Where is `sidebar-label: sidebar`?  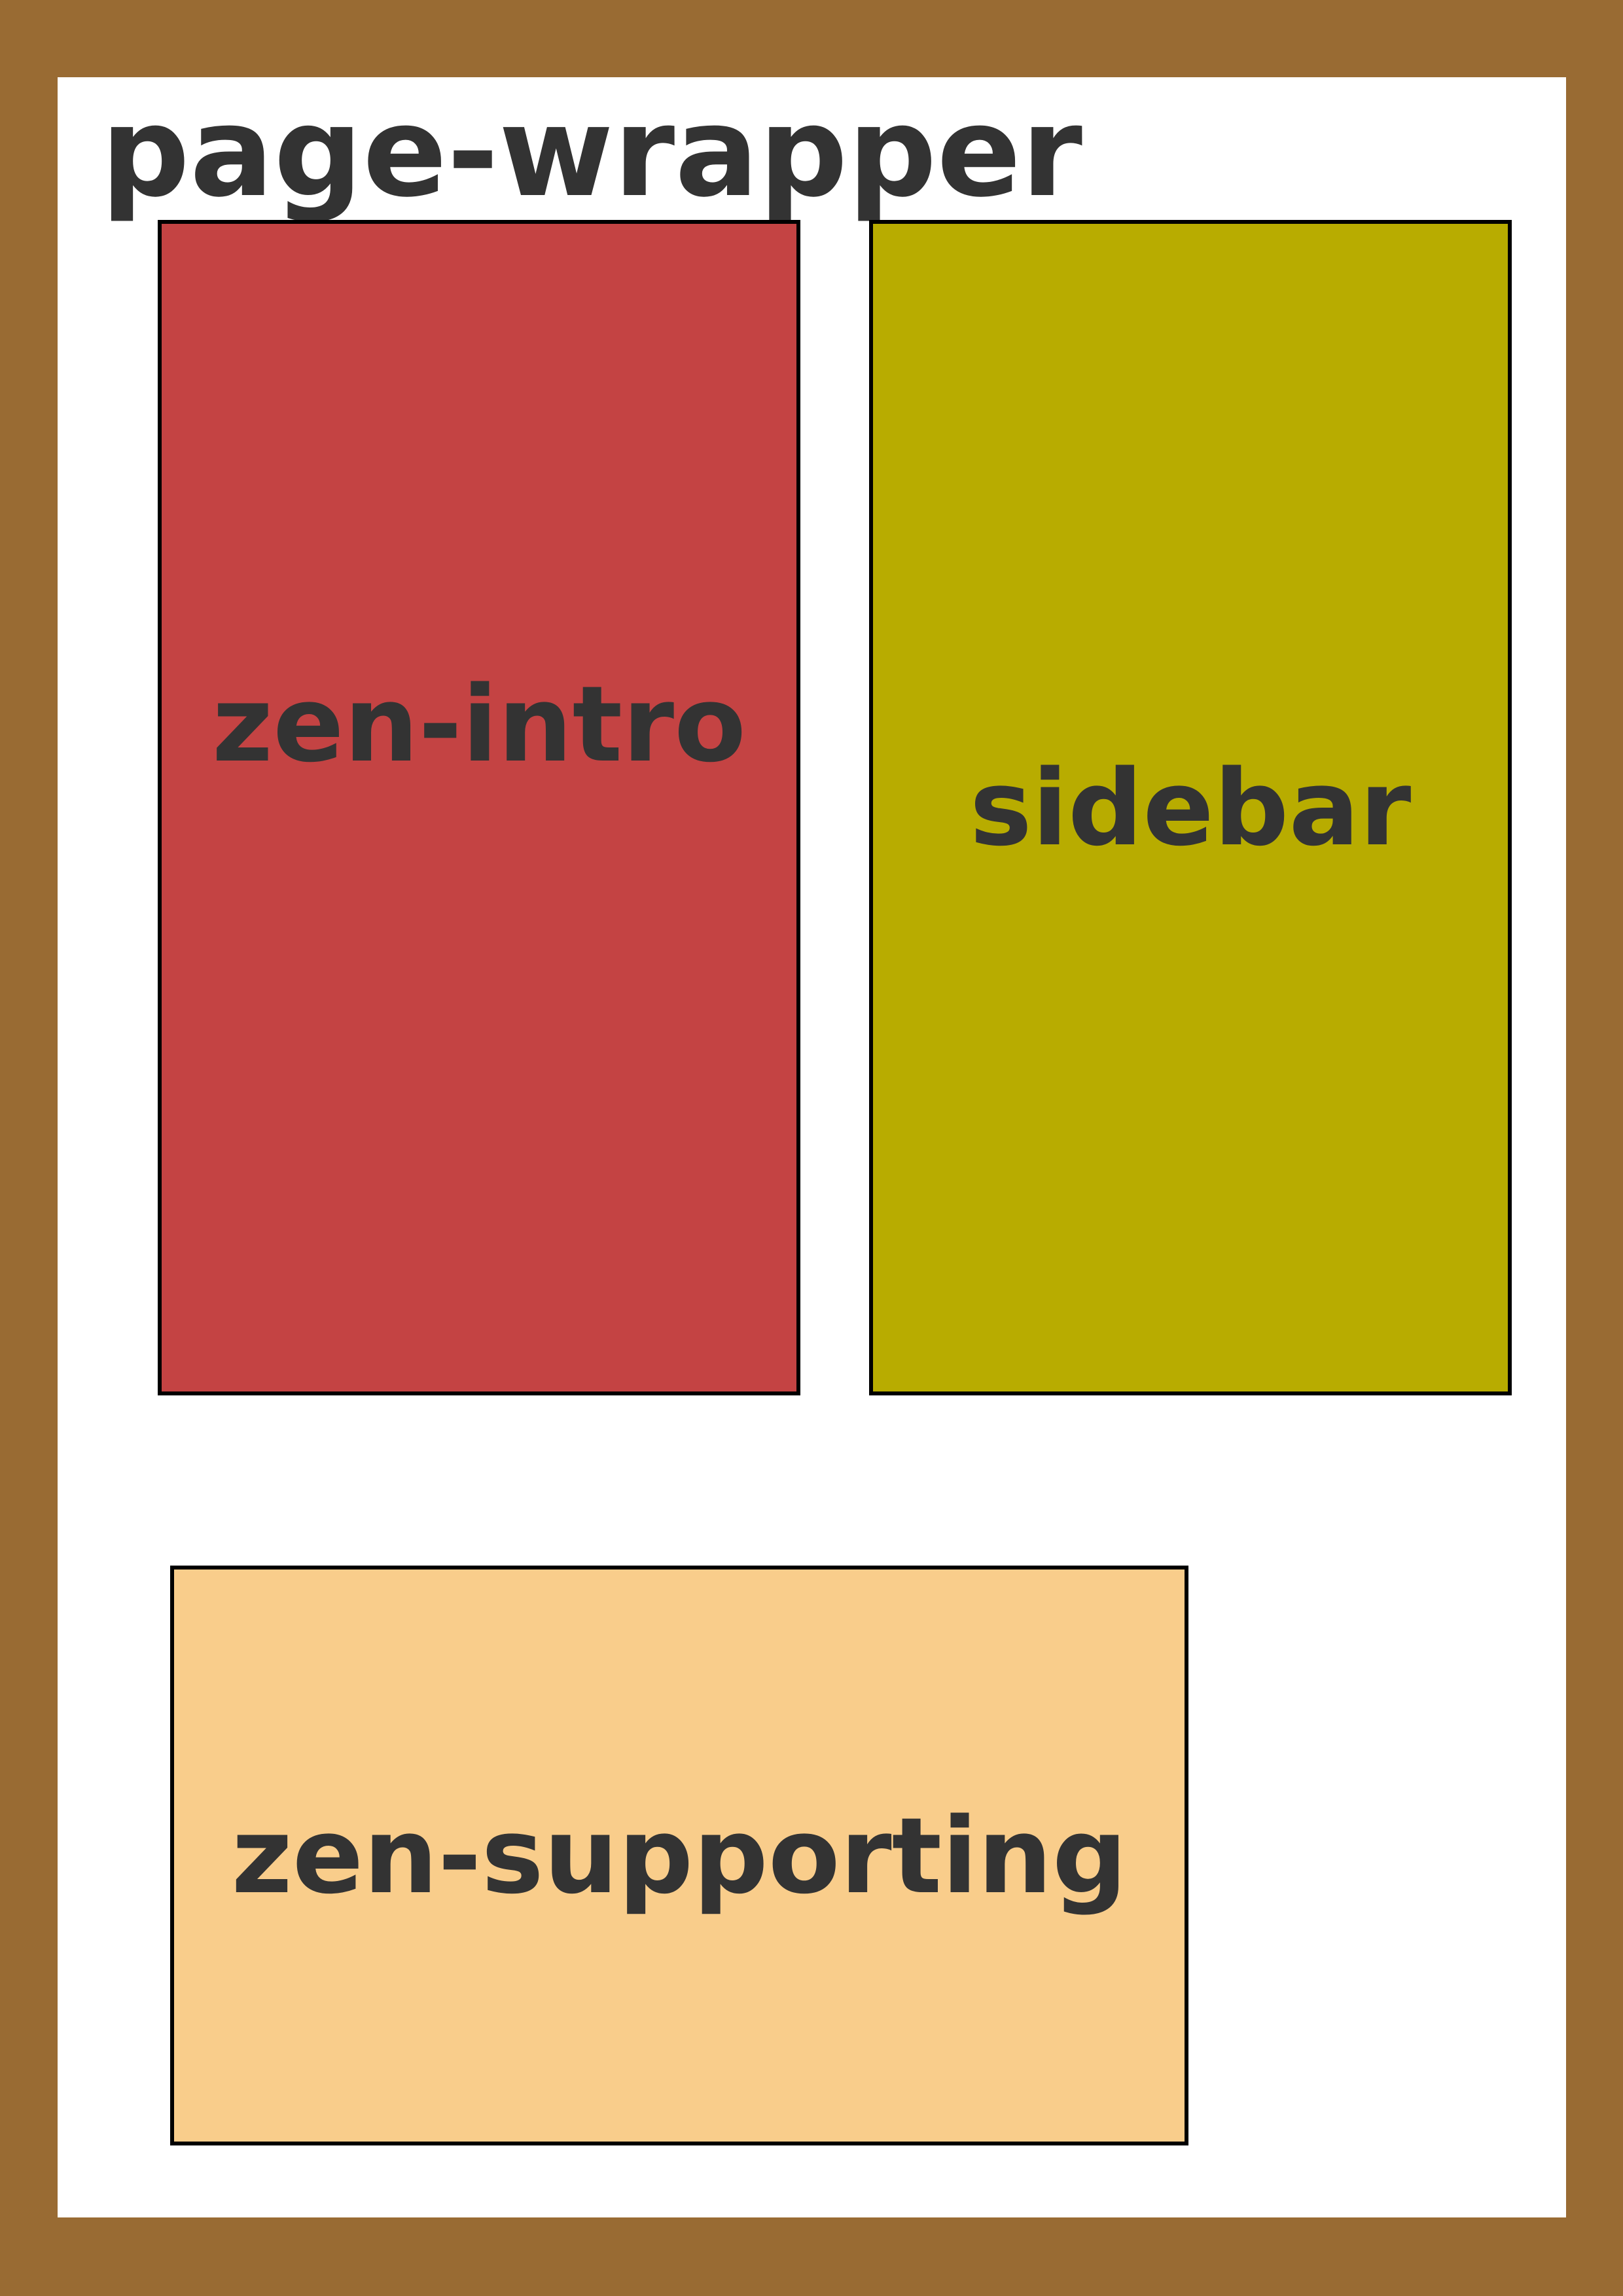
sidebar-label: sidebar is located at coordinates (1190, 808).